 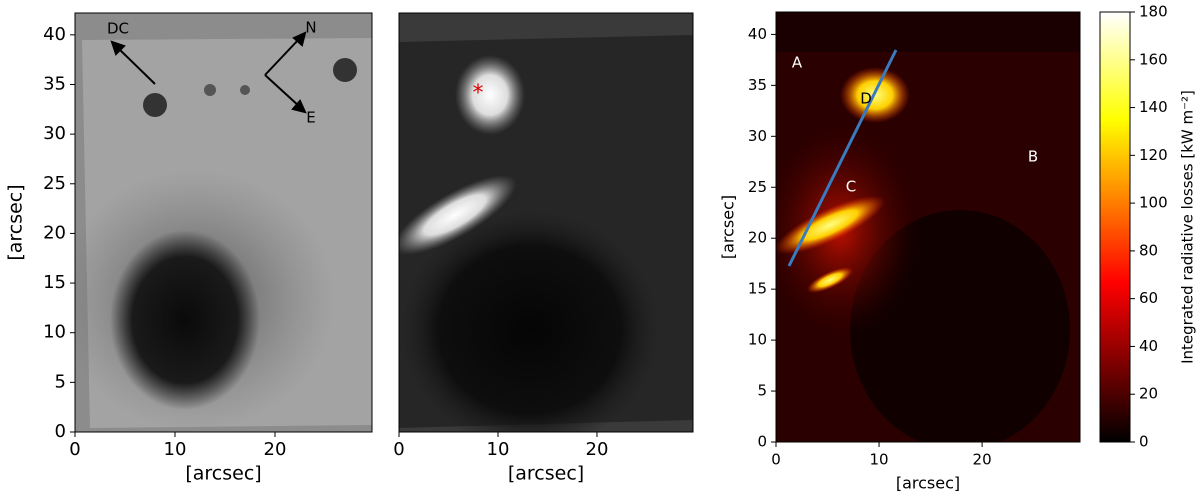 I want to click on annotation: *, so click(x=478, y=93).